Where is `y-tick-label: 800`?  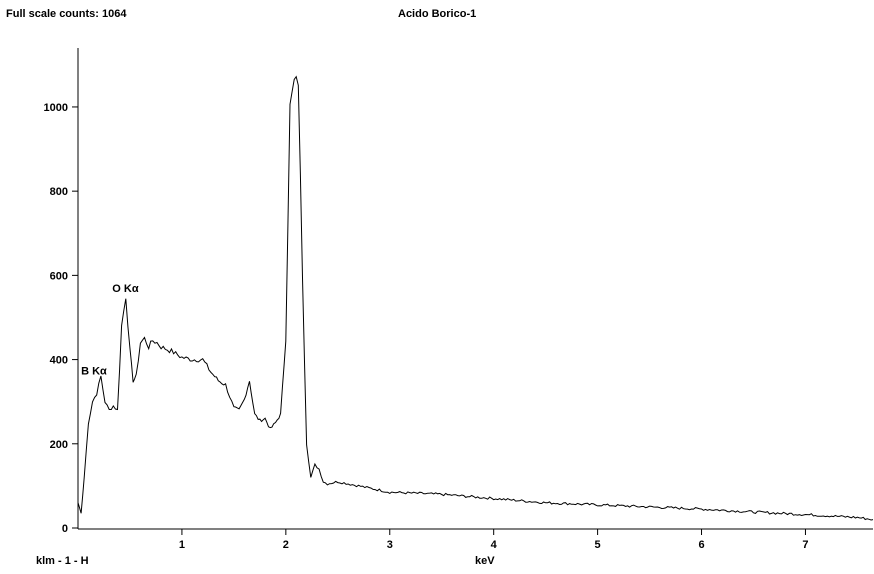 y-tick-label: 800 is located at coordinates (59, 192).